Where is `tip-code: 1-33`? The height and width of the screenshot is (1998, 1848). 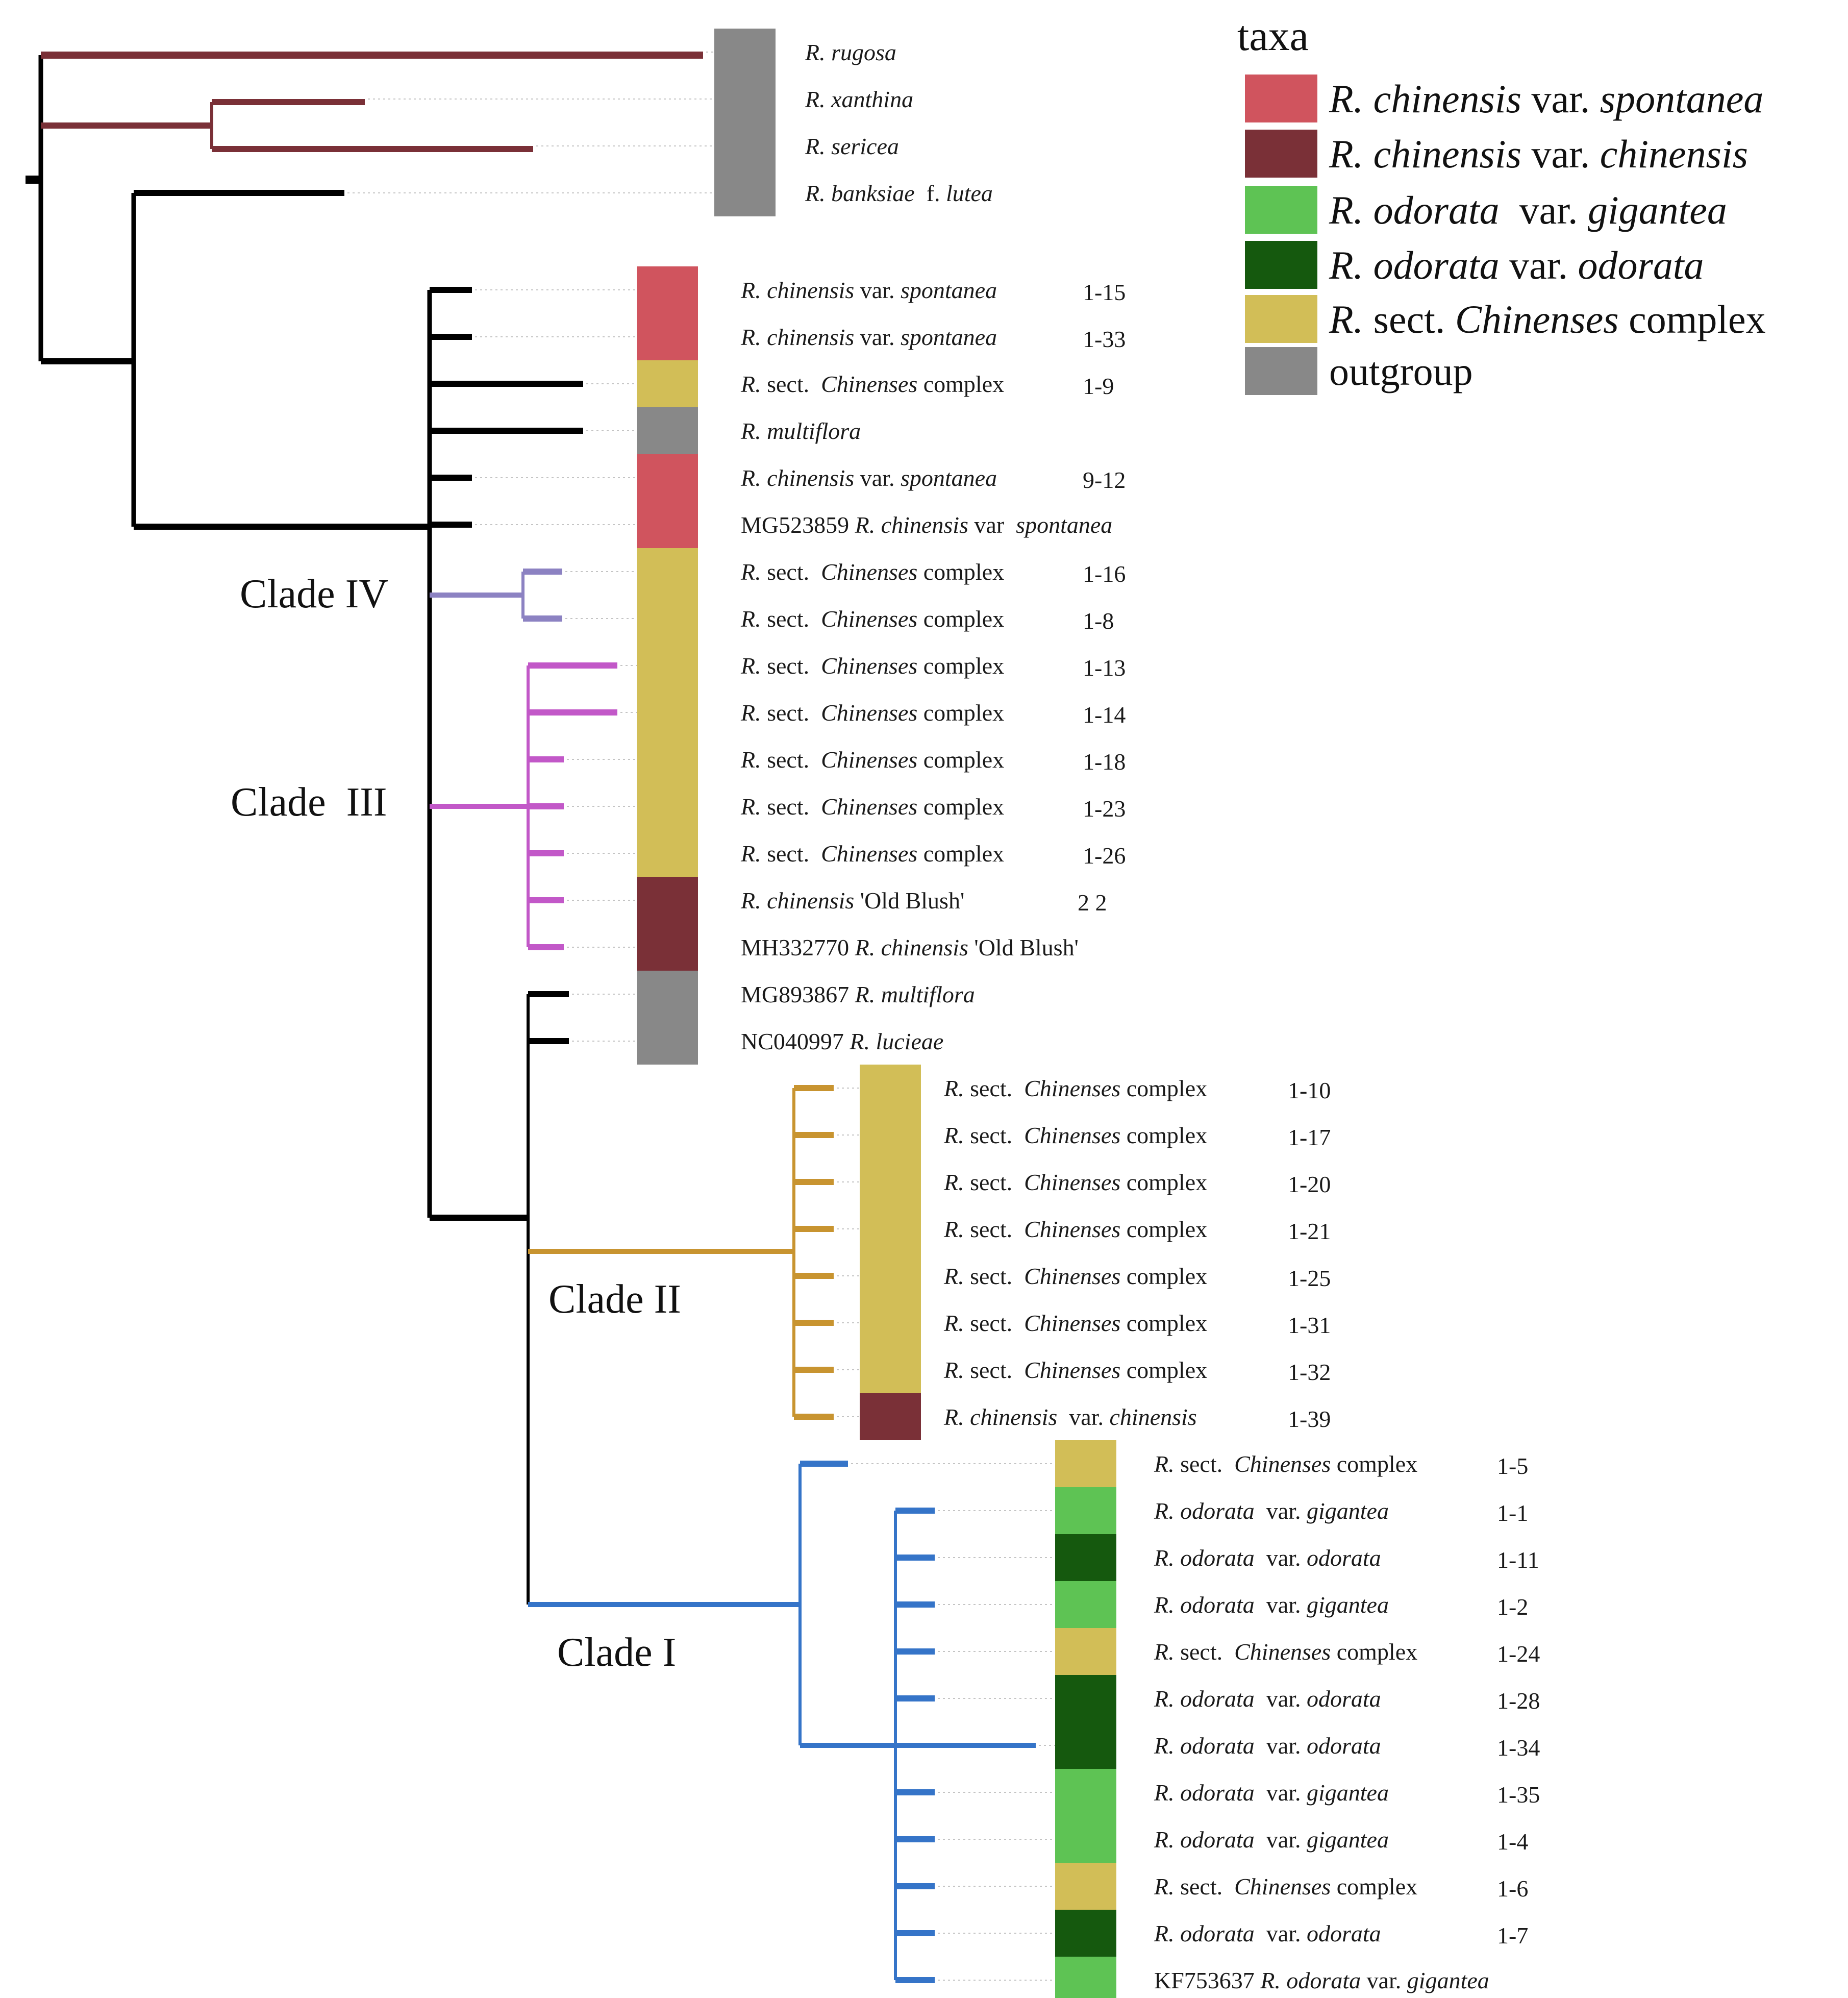
tip-code: 1-33 is located at coordinates (1104, 339).